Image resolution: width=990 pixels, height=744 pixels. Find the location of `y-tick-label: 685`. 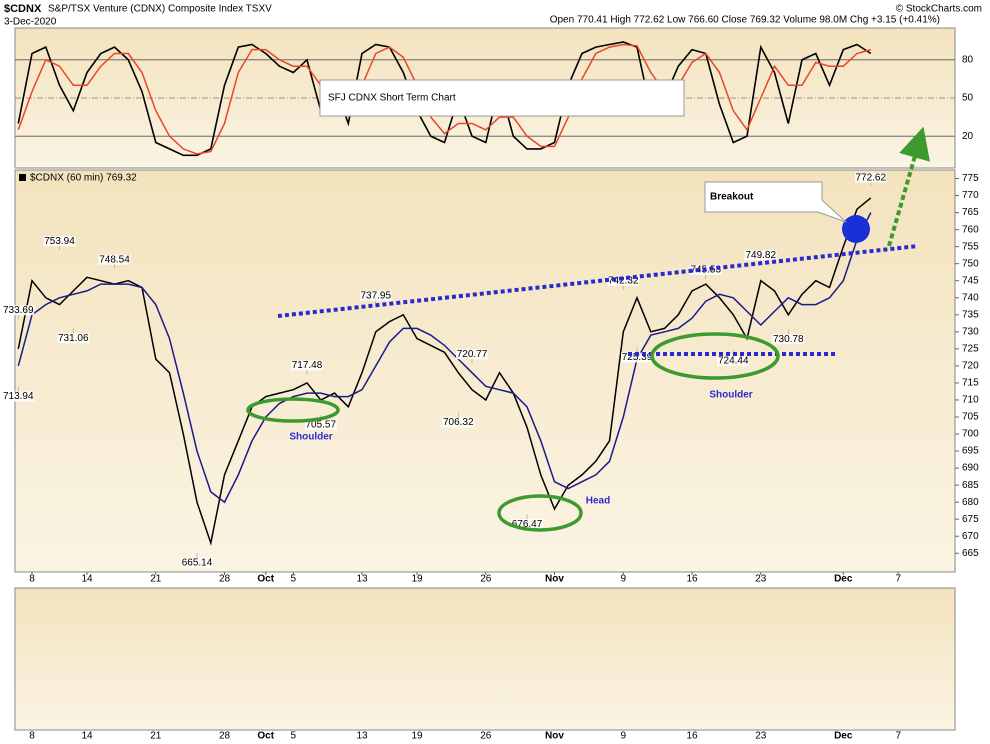

y-tick-label: 685 is located at coordinates (970, 485).